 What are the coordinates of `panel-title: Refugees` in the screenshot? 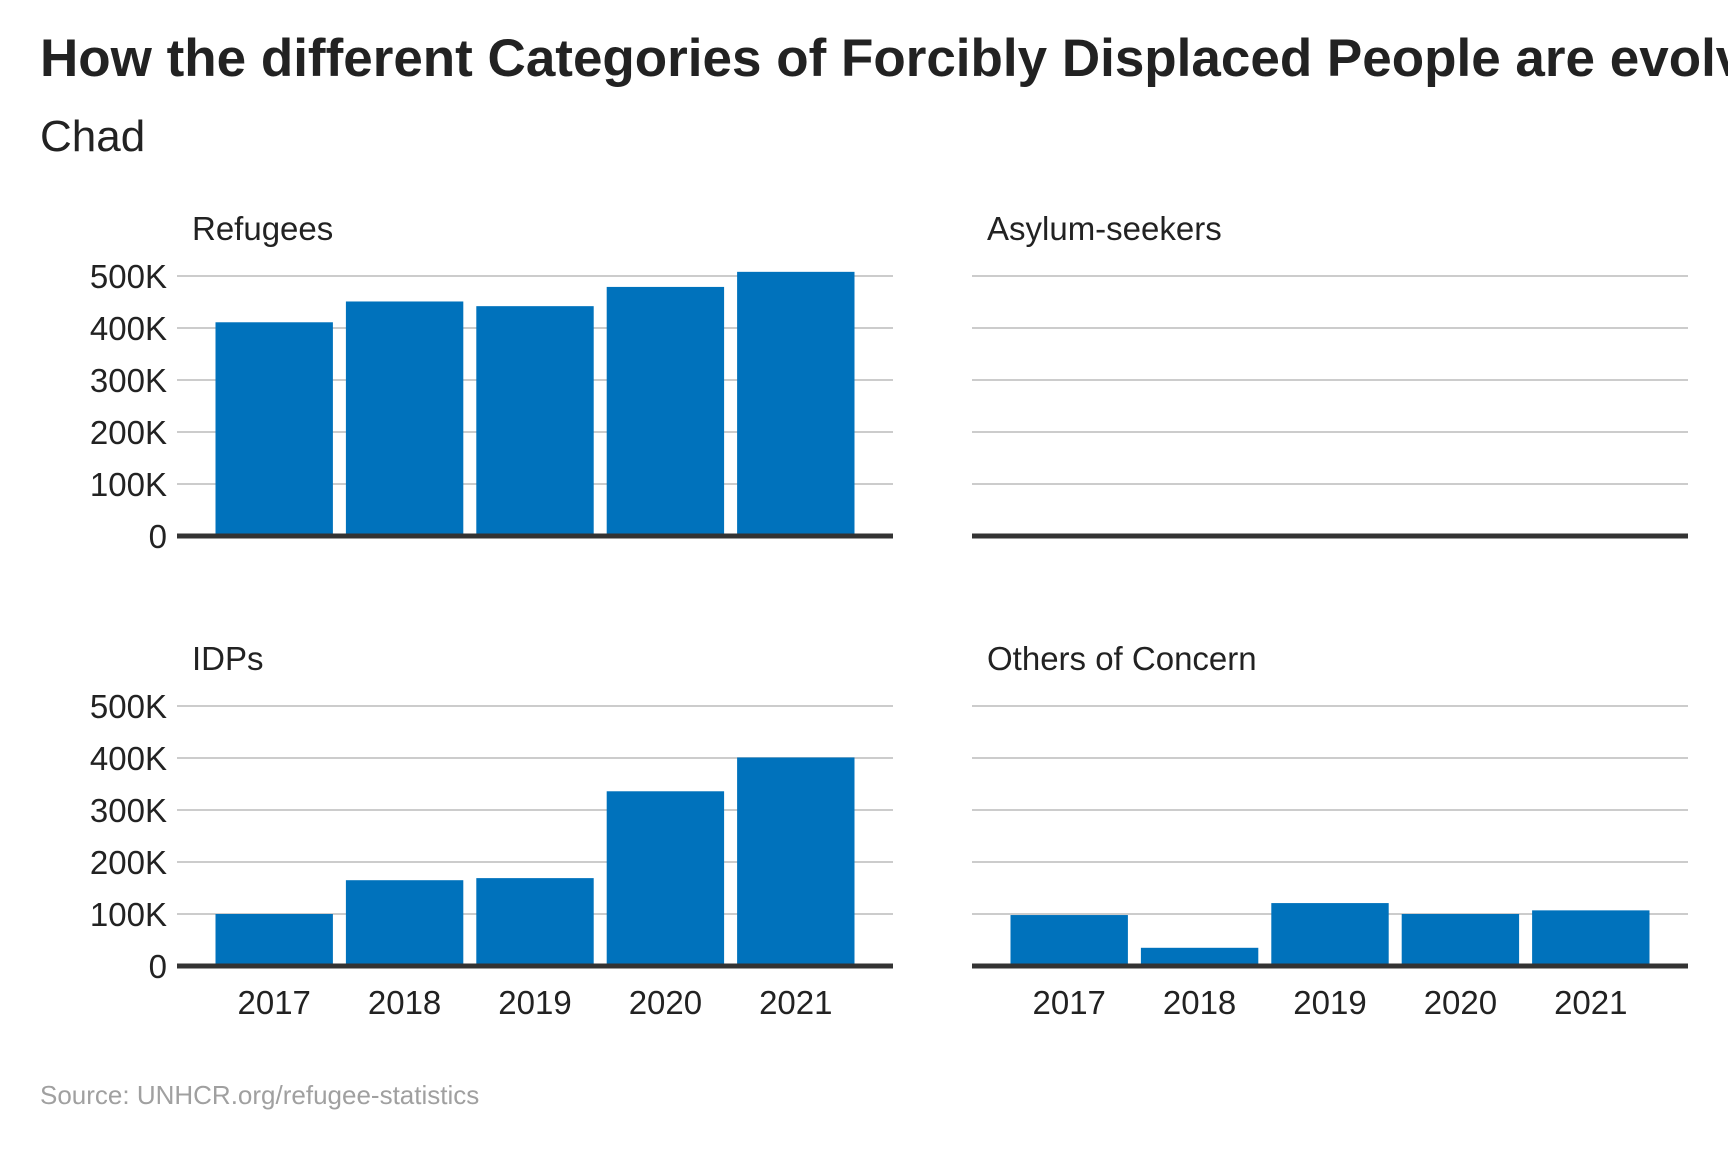 It's located at (262, 228).